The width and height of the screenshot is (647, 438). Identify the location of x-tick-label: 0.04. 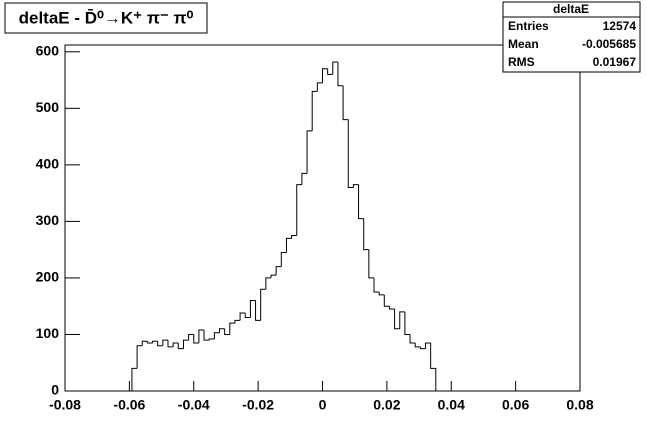
(451, 405).